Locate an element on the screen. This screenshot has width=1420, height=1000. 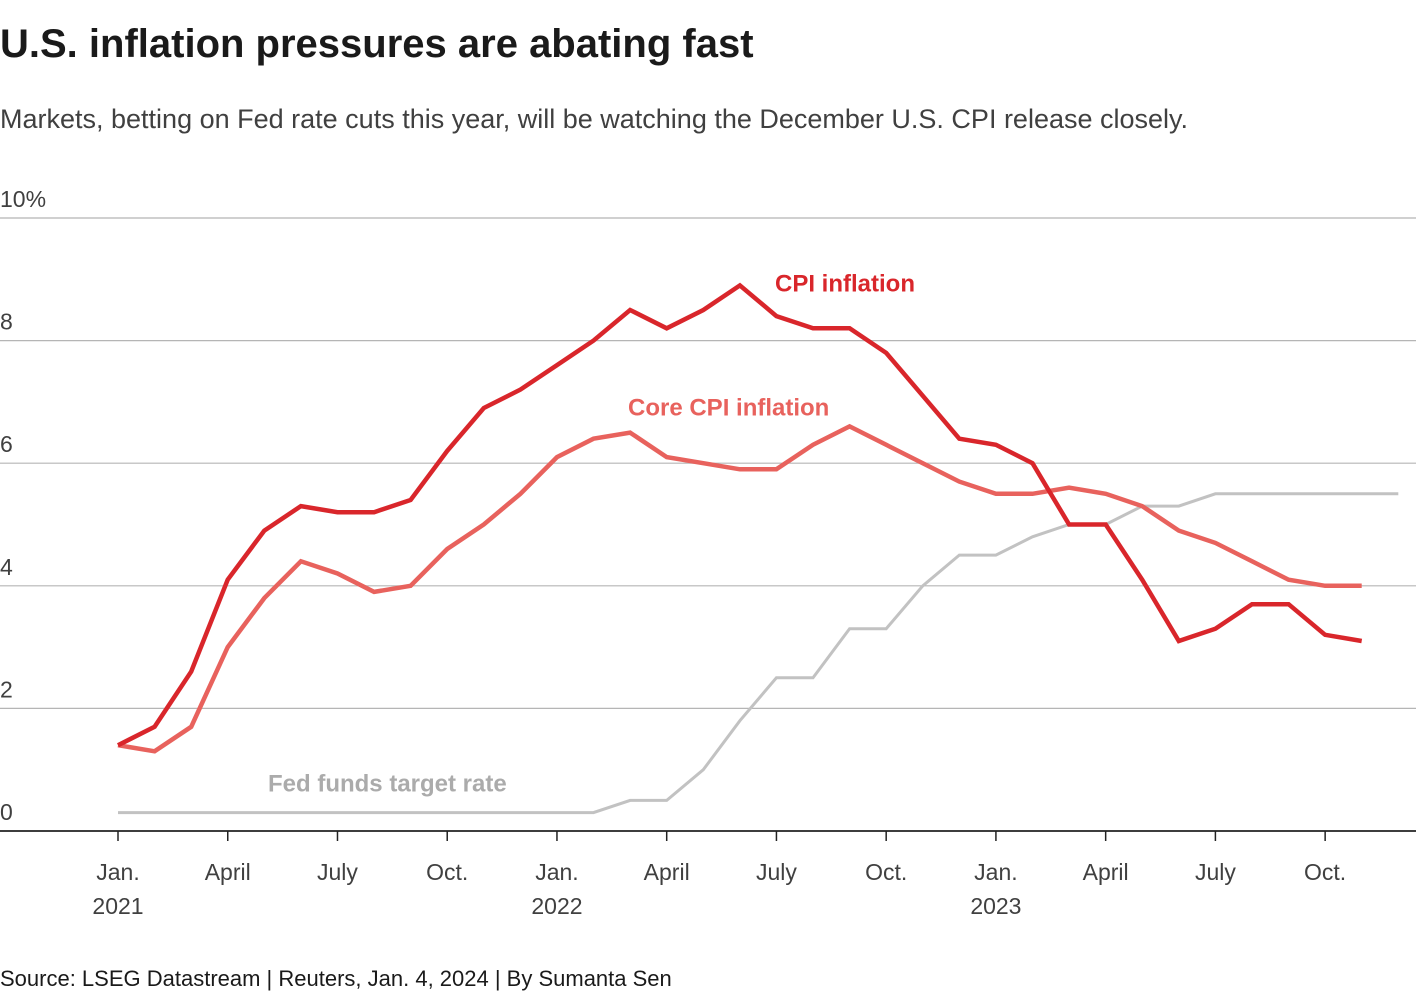
series-label: Fed funds target rate is located at coordinates (387, 783).